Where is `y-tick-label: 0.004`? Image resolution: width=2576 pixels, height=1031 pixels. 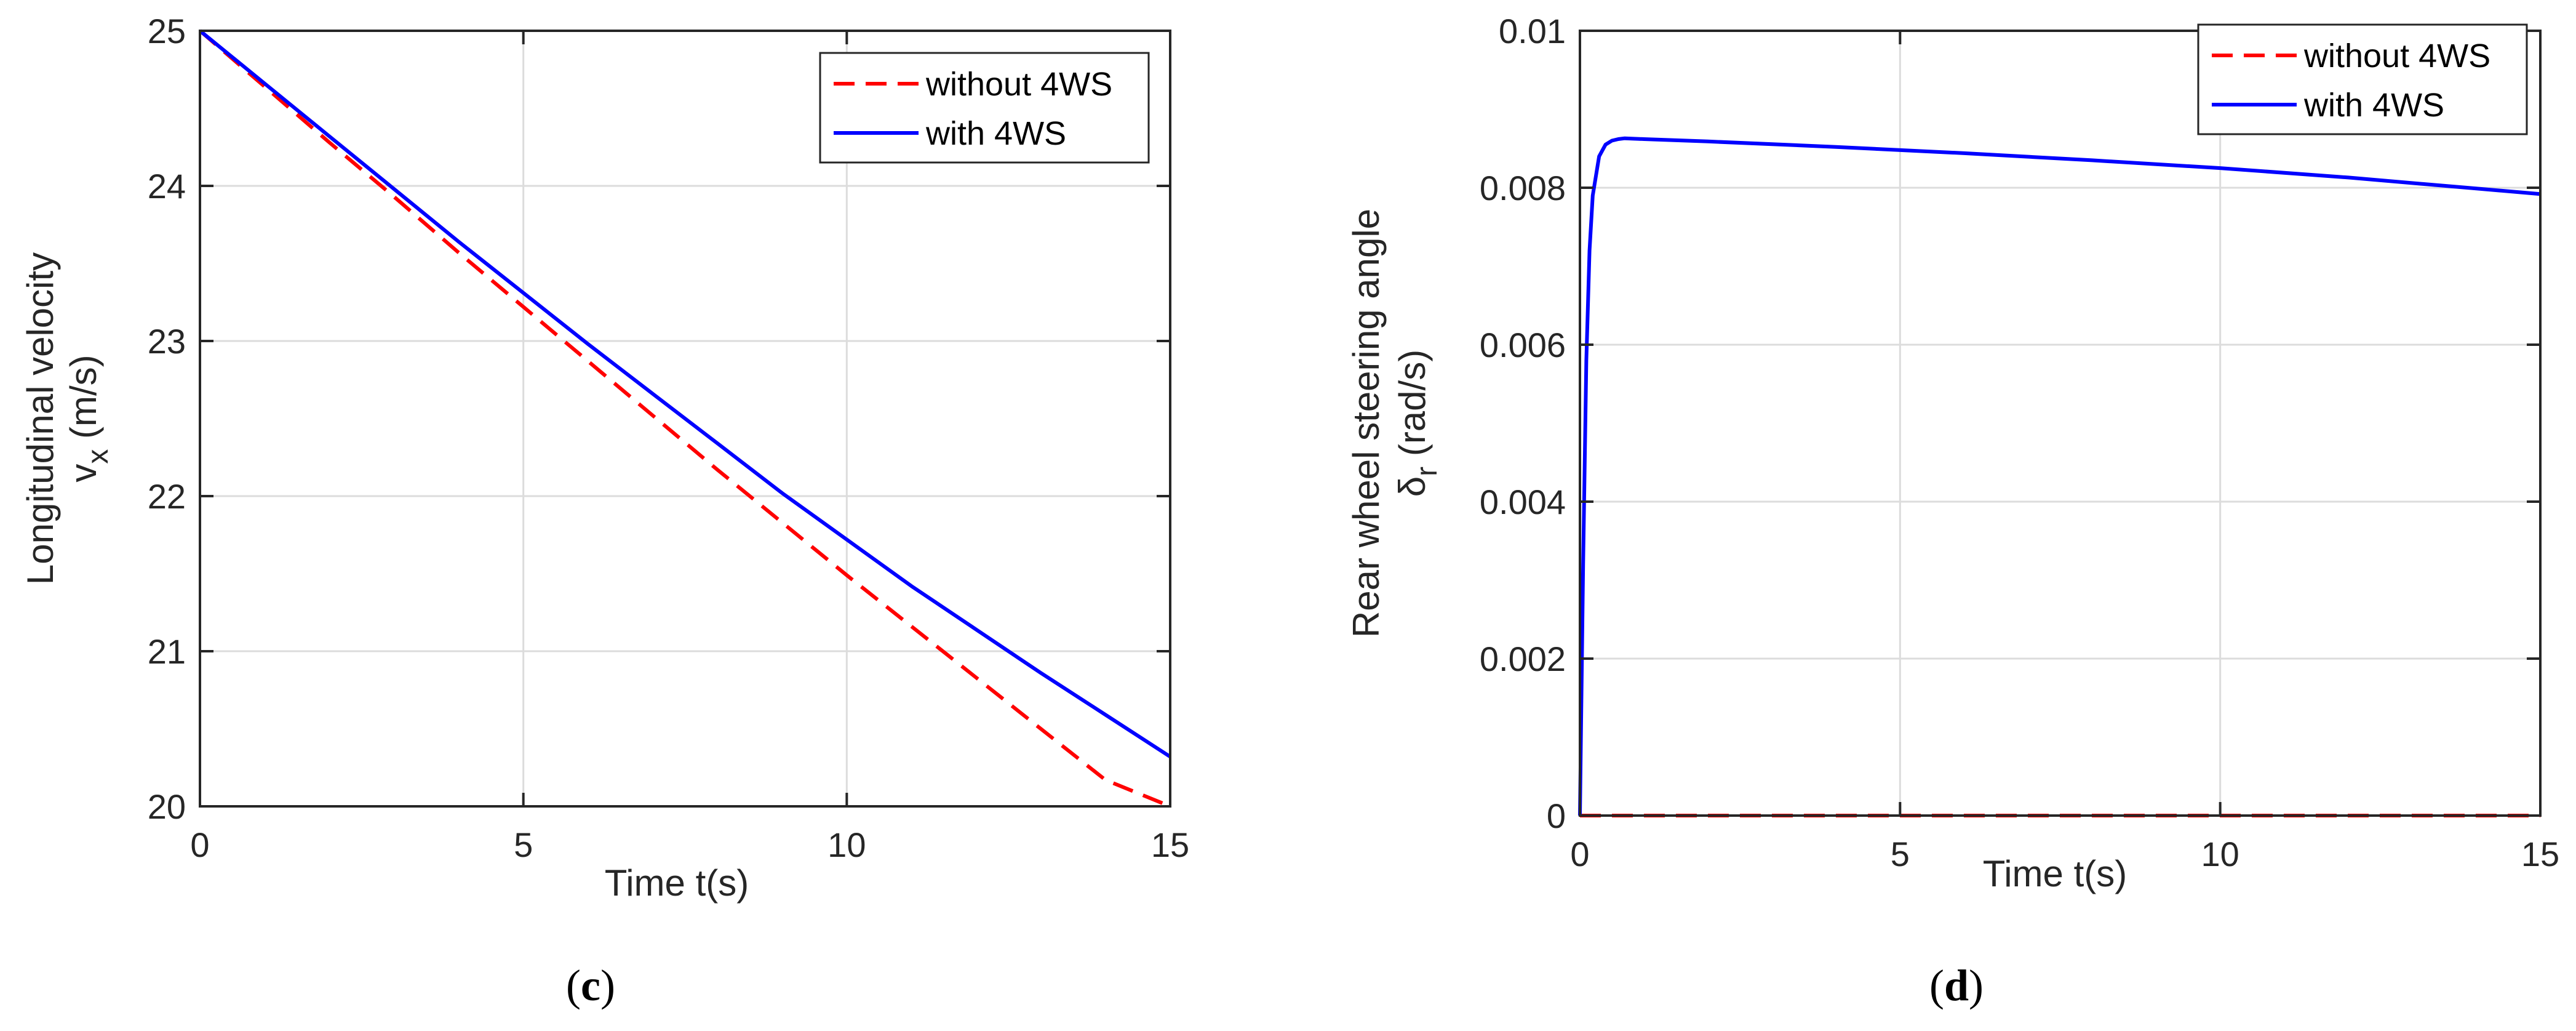
y-tick-label: 0.004 is located at coordinates (1523, 502).